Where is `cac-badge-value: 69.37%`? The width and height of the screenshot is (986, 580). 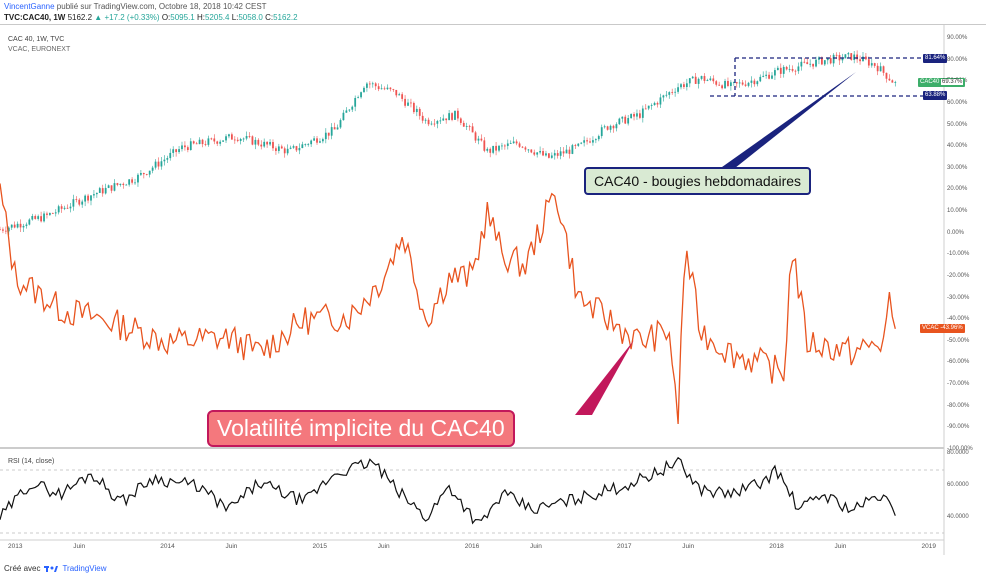
cac-badge-value: 69.37% is located at coordinates (952, 82).